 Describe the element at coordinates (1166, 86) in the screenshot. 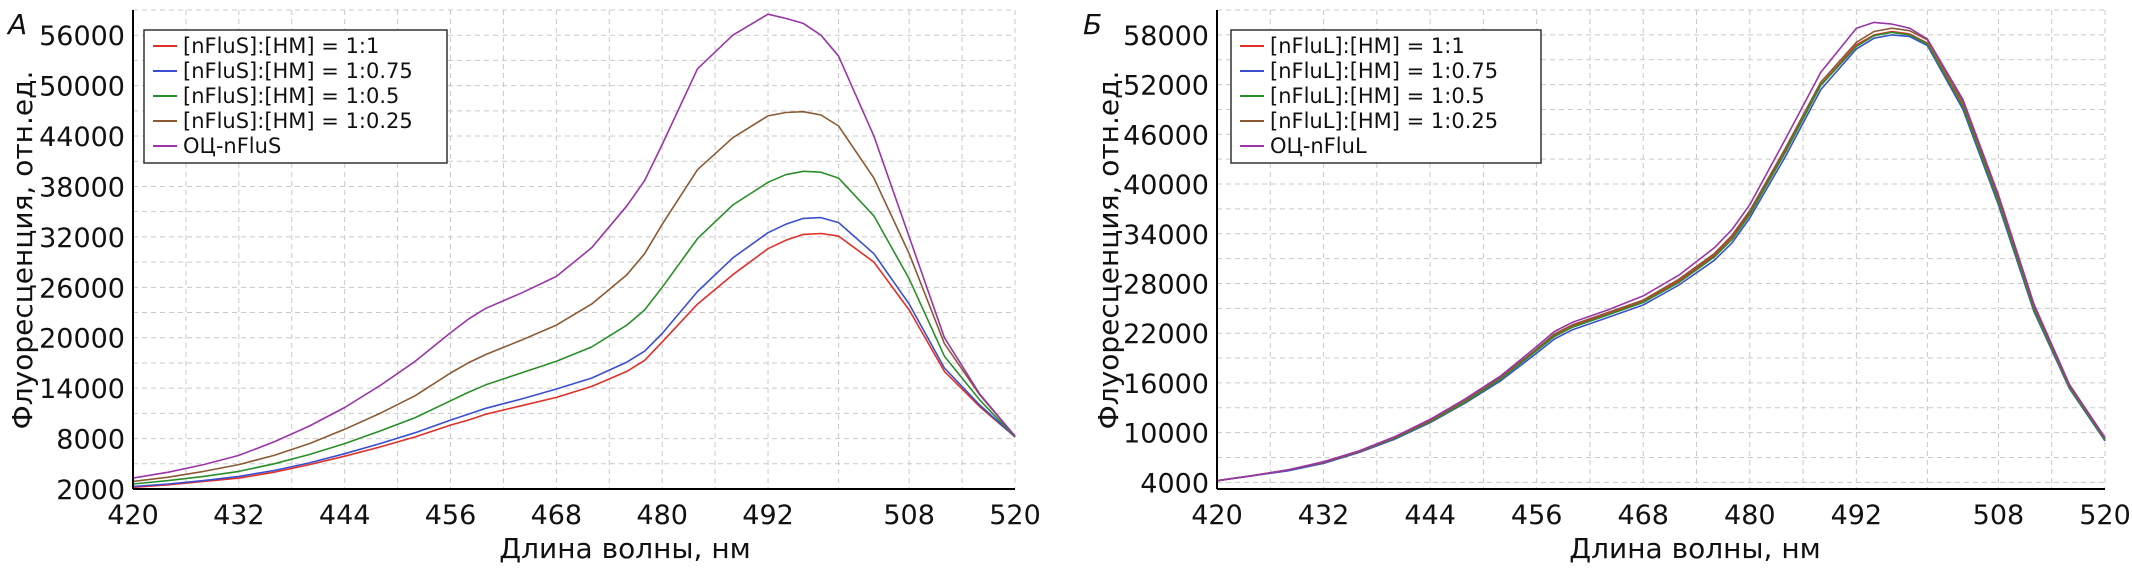

I see `y-tick-label: 52000` at that location.